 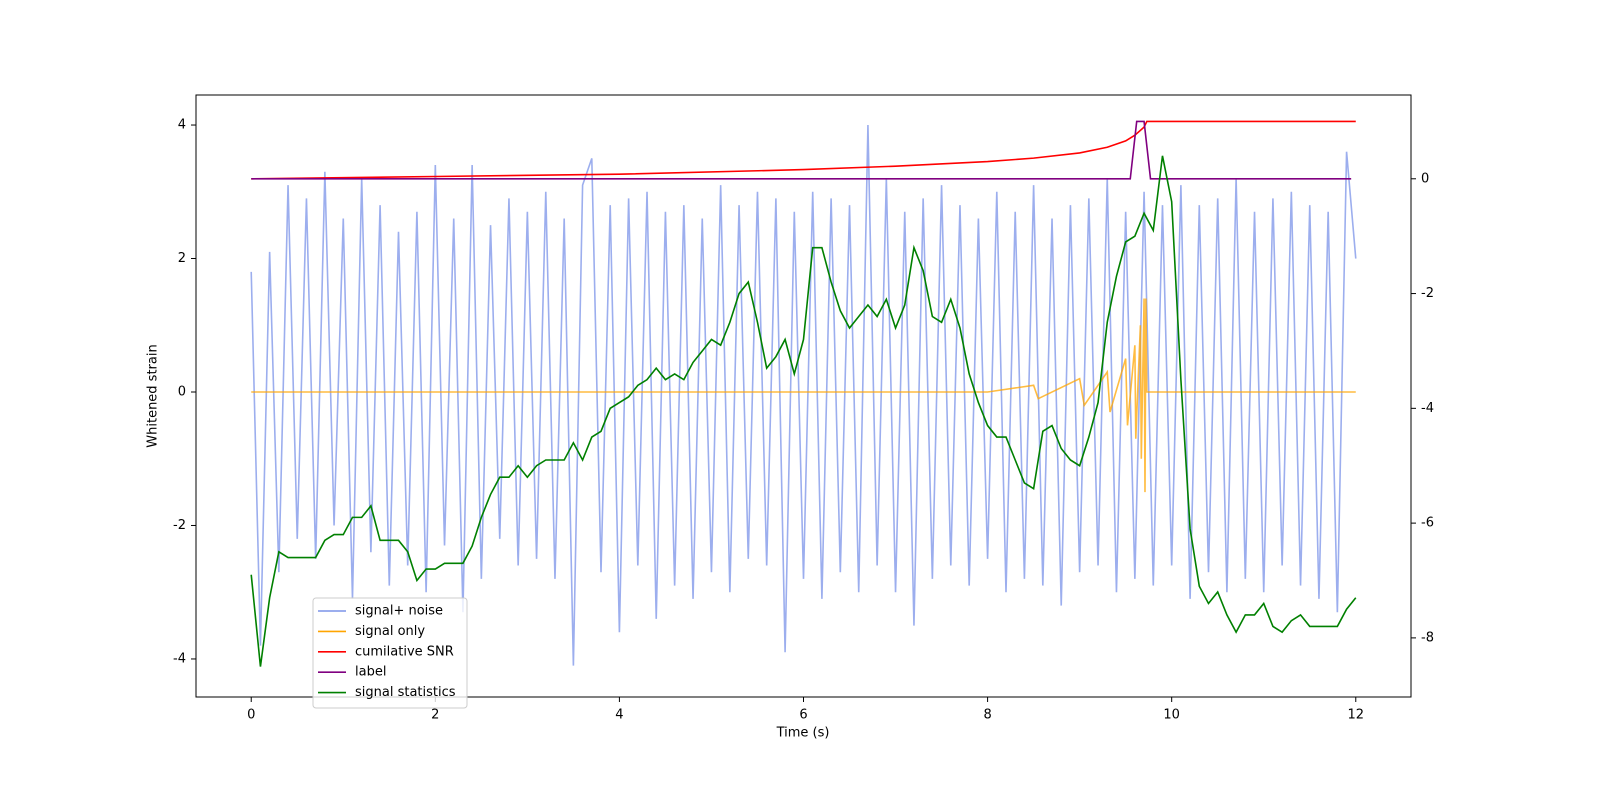 I want to click on y2-tick-label: 0, so click(x=1425, y=178).